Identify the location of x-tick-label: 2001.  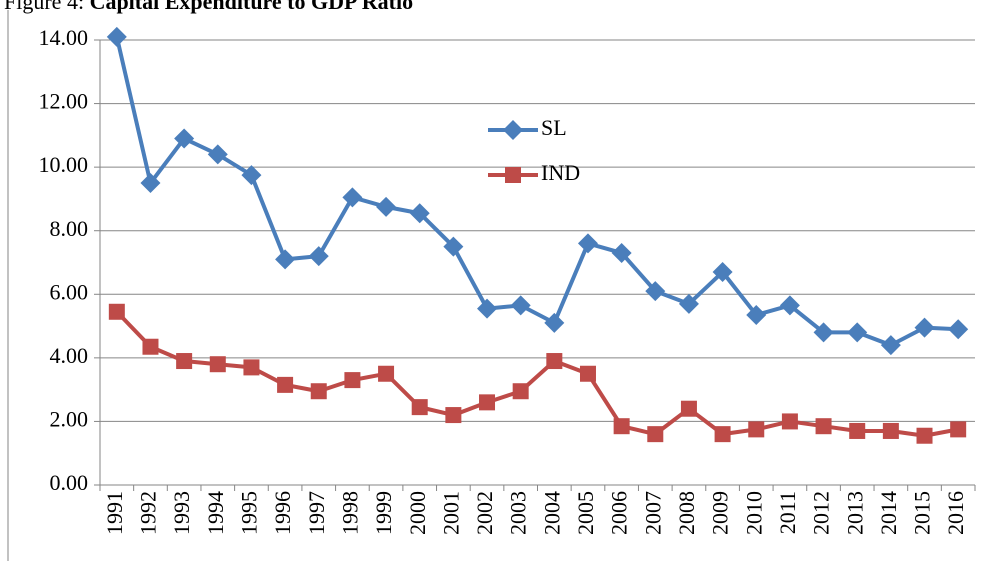
(450, 513).